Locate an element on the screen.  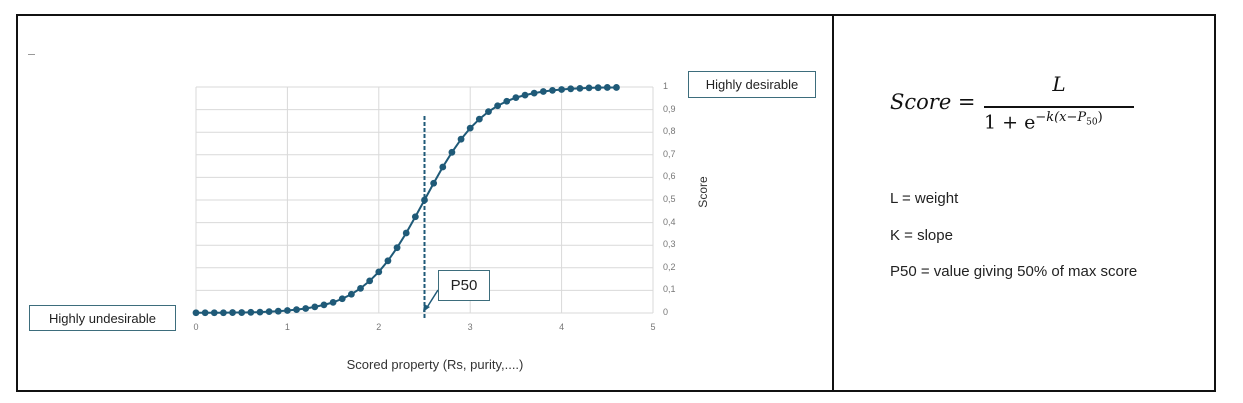
x-tick-label: 4 is located at coordinates (562, 327).